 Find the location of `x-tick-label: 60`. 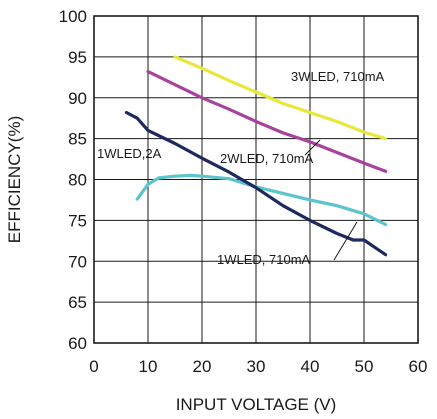

x-tick-label: 60 is located at coordinates (418, 366).